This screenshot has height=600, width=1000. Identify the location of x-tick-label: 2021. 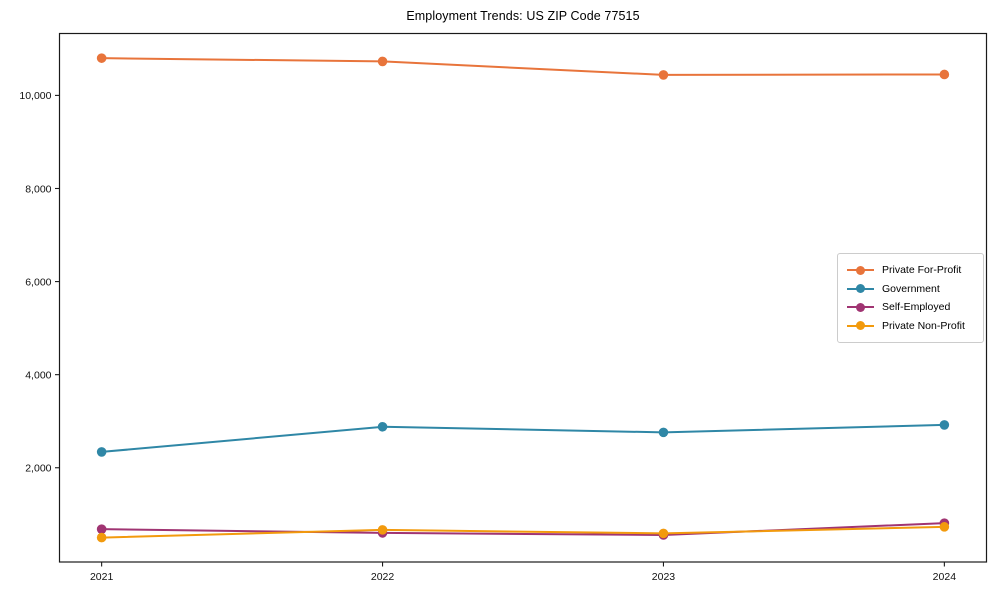
(102, 577).